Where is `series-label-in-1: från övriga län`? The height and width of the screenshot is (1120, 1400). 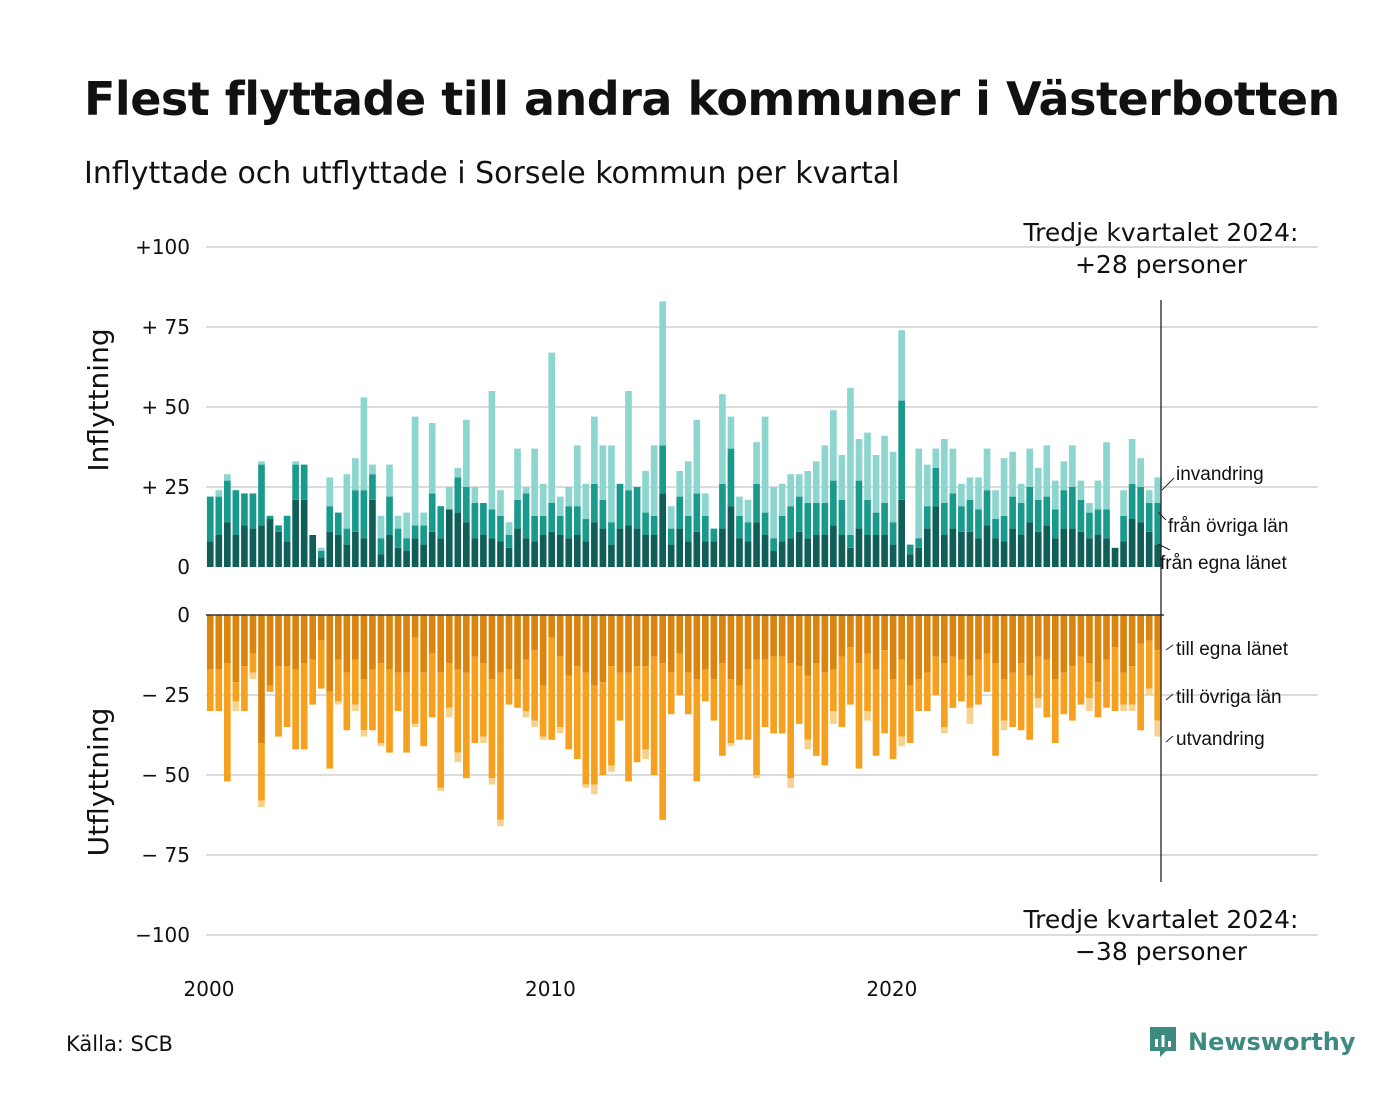 series-label-in-1: från övriga län is located at coordinates (1228, 526).